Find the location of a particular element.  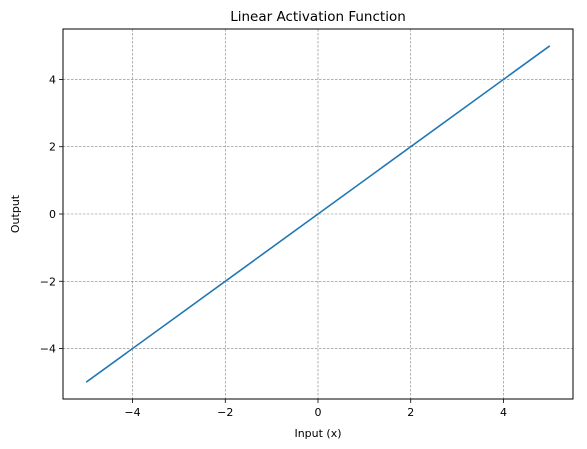

y-axis-title: Output is located at coordinates (15, 213).